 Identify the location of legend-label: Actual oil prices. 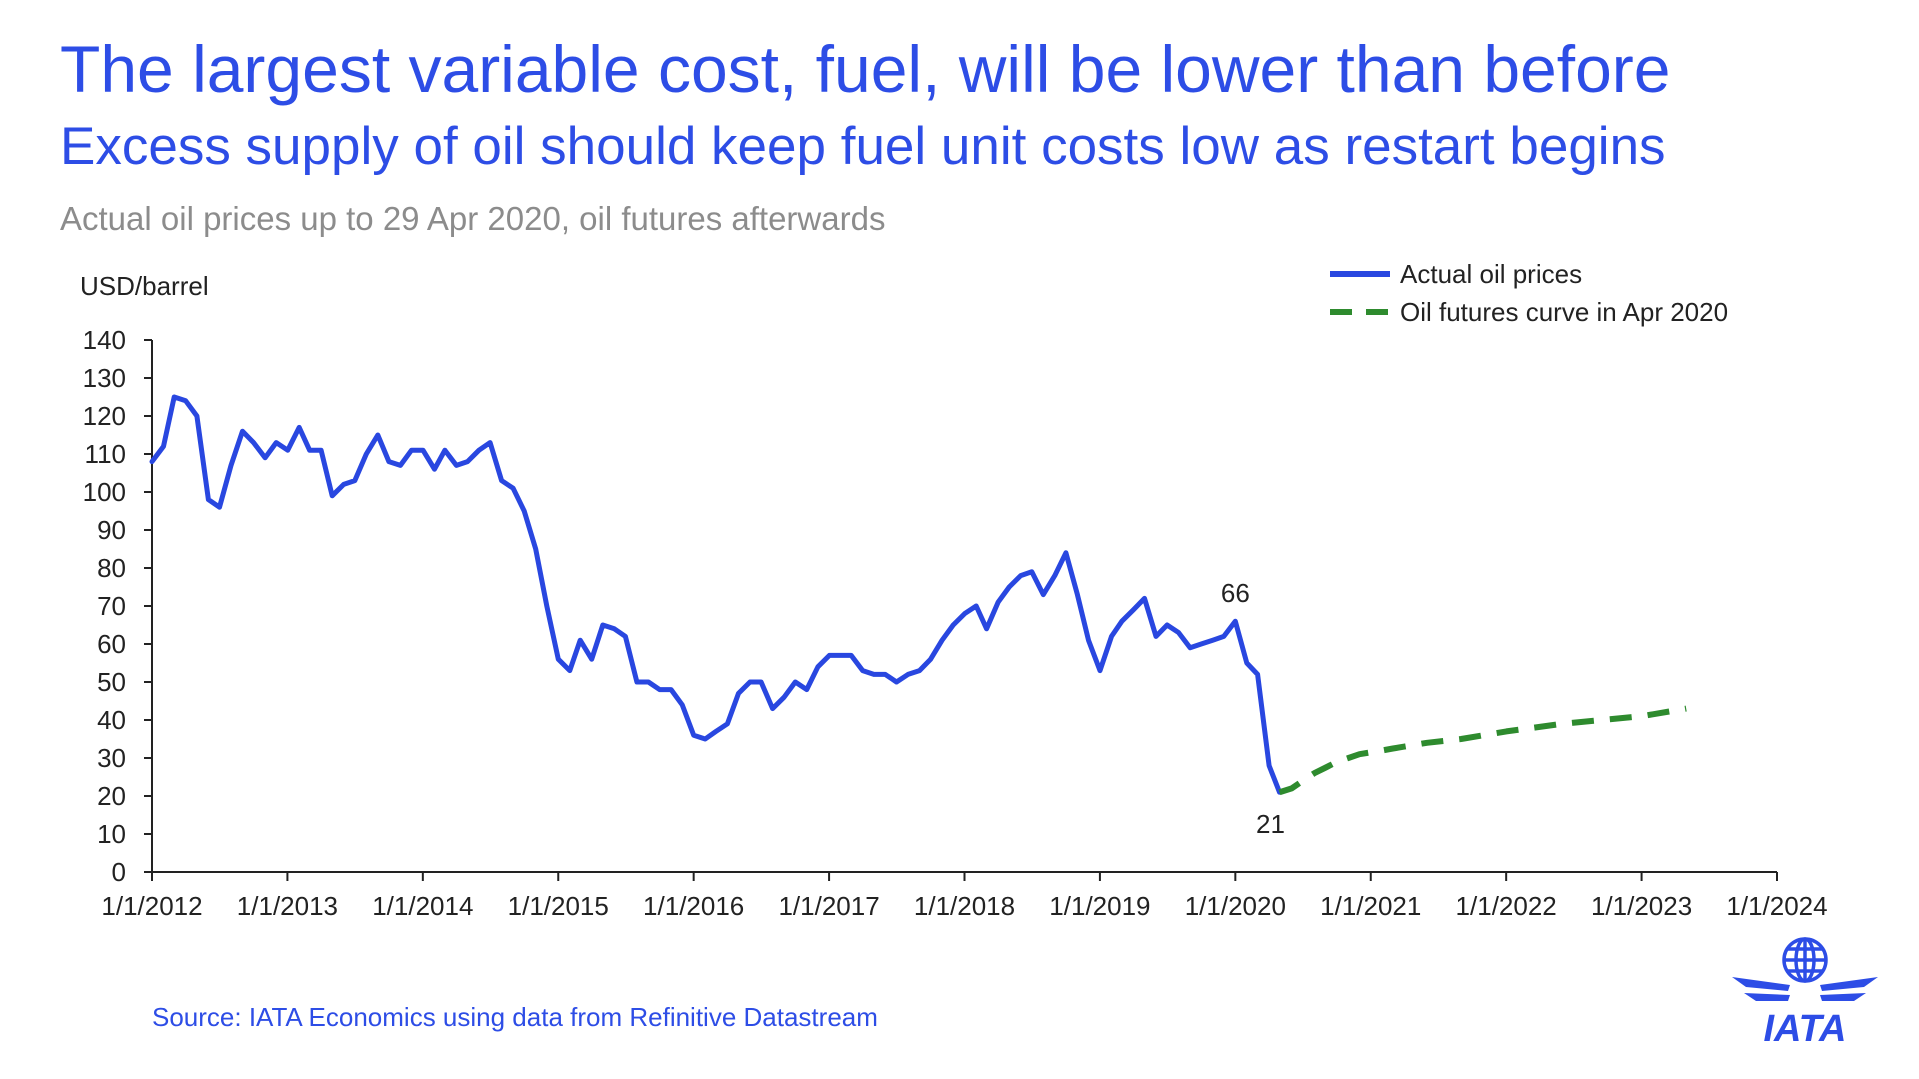
(1491, 274).